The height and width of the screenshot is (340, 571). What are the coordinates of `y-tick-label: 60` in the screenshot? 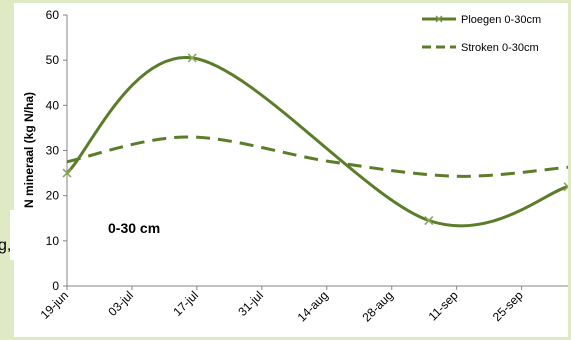 It's located at (53, 15).